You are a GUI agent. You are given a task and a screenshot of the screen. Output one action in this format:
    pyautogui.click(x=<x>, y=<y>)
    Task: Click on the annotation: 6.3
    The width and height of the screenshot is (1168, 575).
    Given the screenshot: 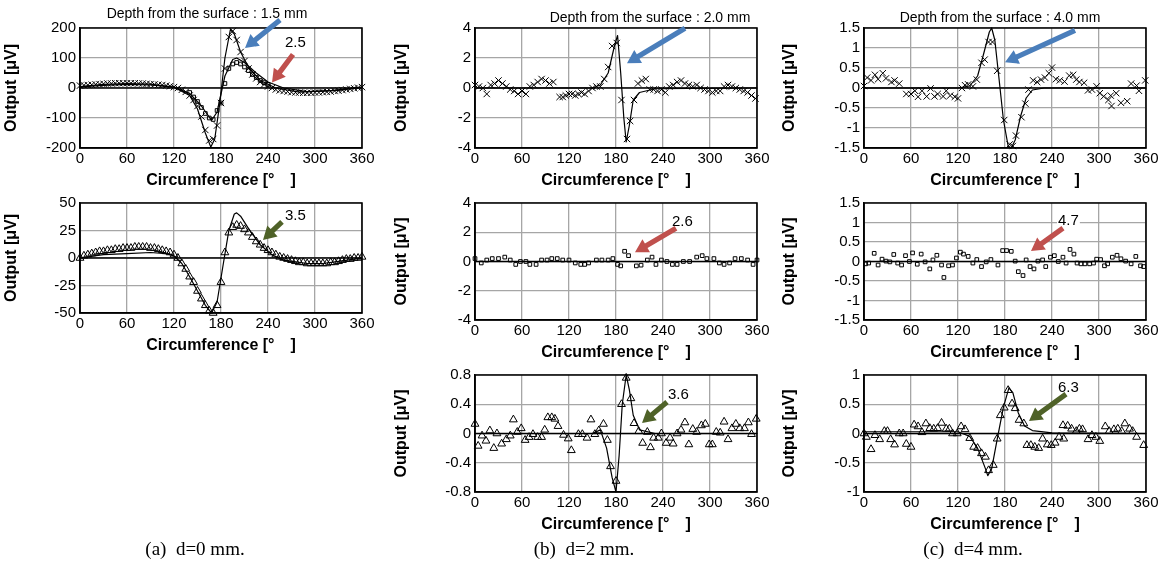 What is the action you would take?
    pyautogui.click(x=1068, y=386)
    